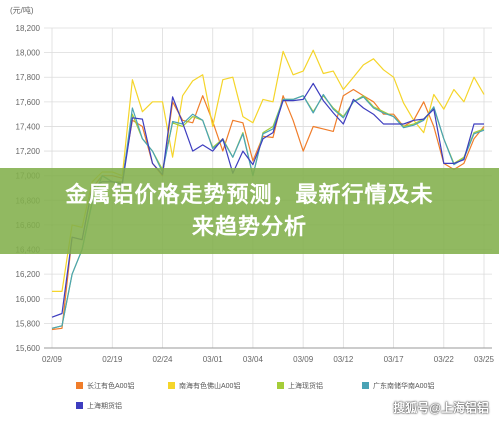 This screenshot has width=499, height=422. I want to click on source-watermark: 搜狐号@上海铝铝, so click(441, 408).